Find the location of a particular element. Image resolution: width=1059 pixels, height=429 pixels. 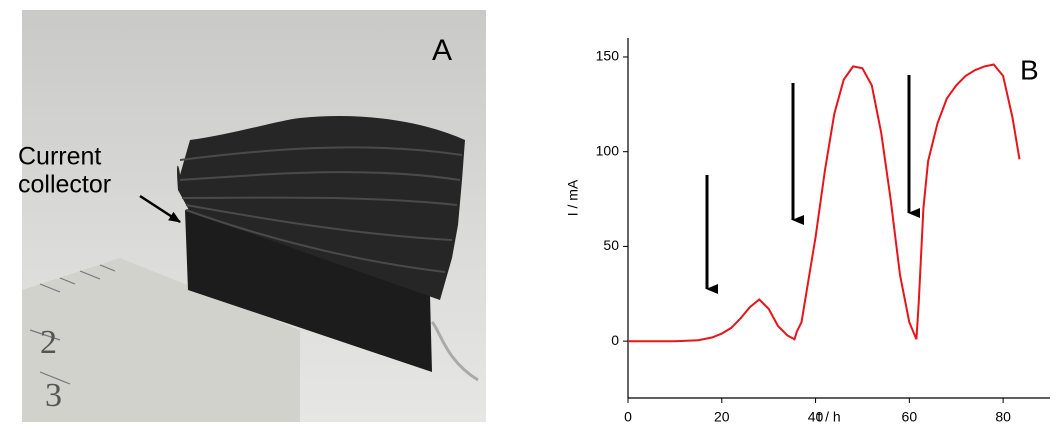

current-collector is located at coordinates (308, 291).